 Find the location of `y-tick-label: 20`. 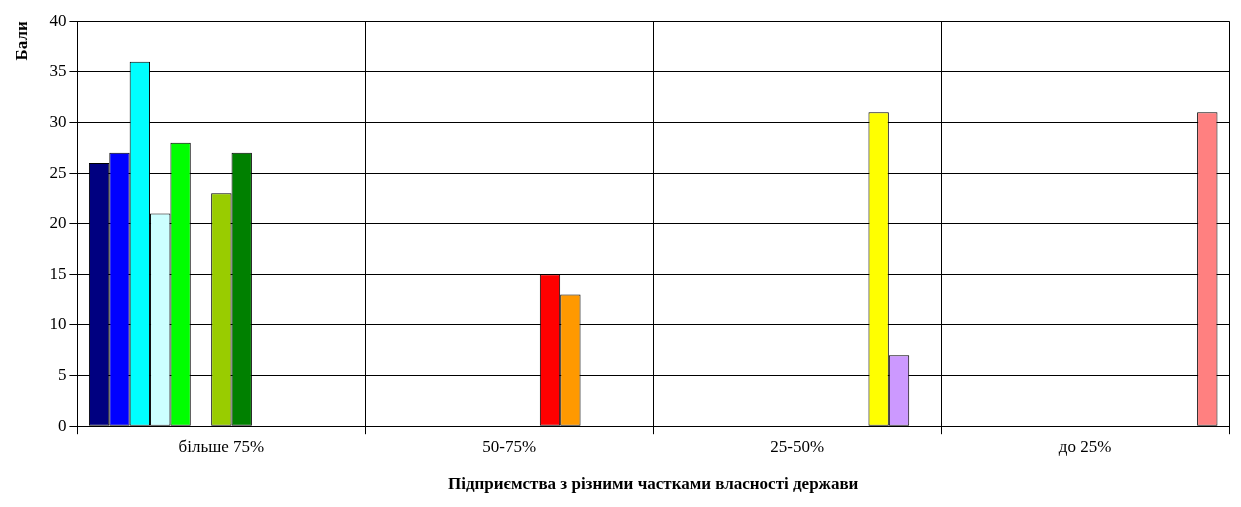

y-tick-label: 20 is located at coordinates (58, 223).